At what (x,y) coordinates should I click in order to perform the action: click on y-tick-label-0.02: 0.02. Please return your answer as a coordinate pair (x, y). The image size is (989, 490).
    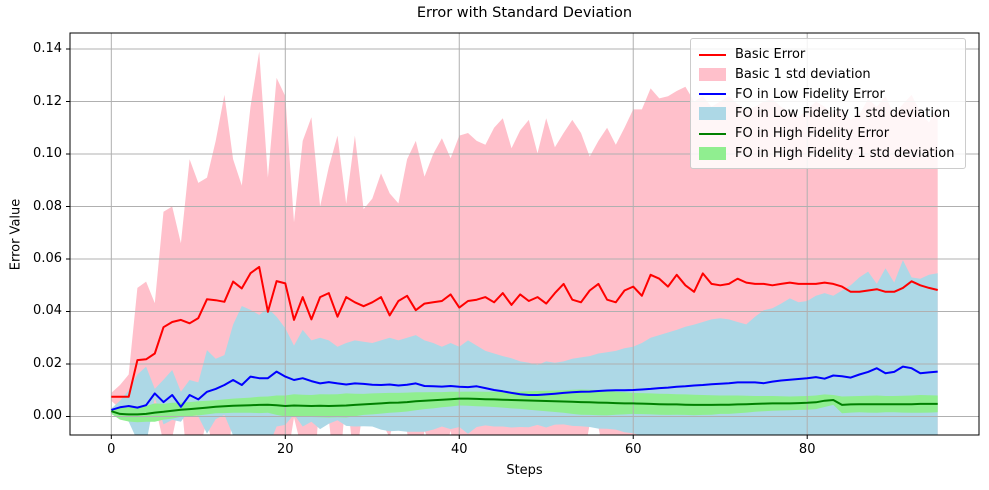
    Looking at the image, I should click on (47, 363).